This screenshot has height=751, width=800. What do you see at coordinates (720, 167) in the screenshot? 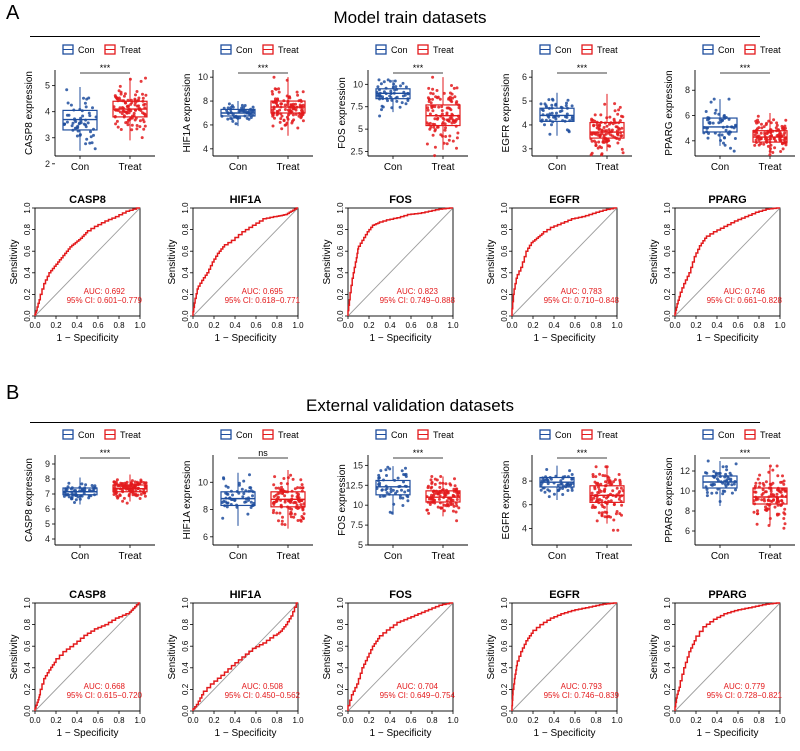
I see `x-tick-label-con: Con` at bounding box center [720, 167].